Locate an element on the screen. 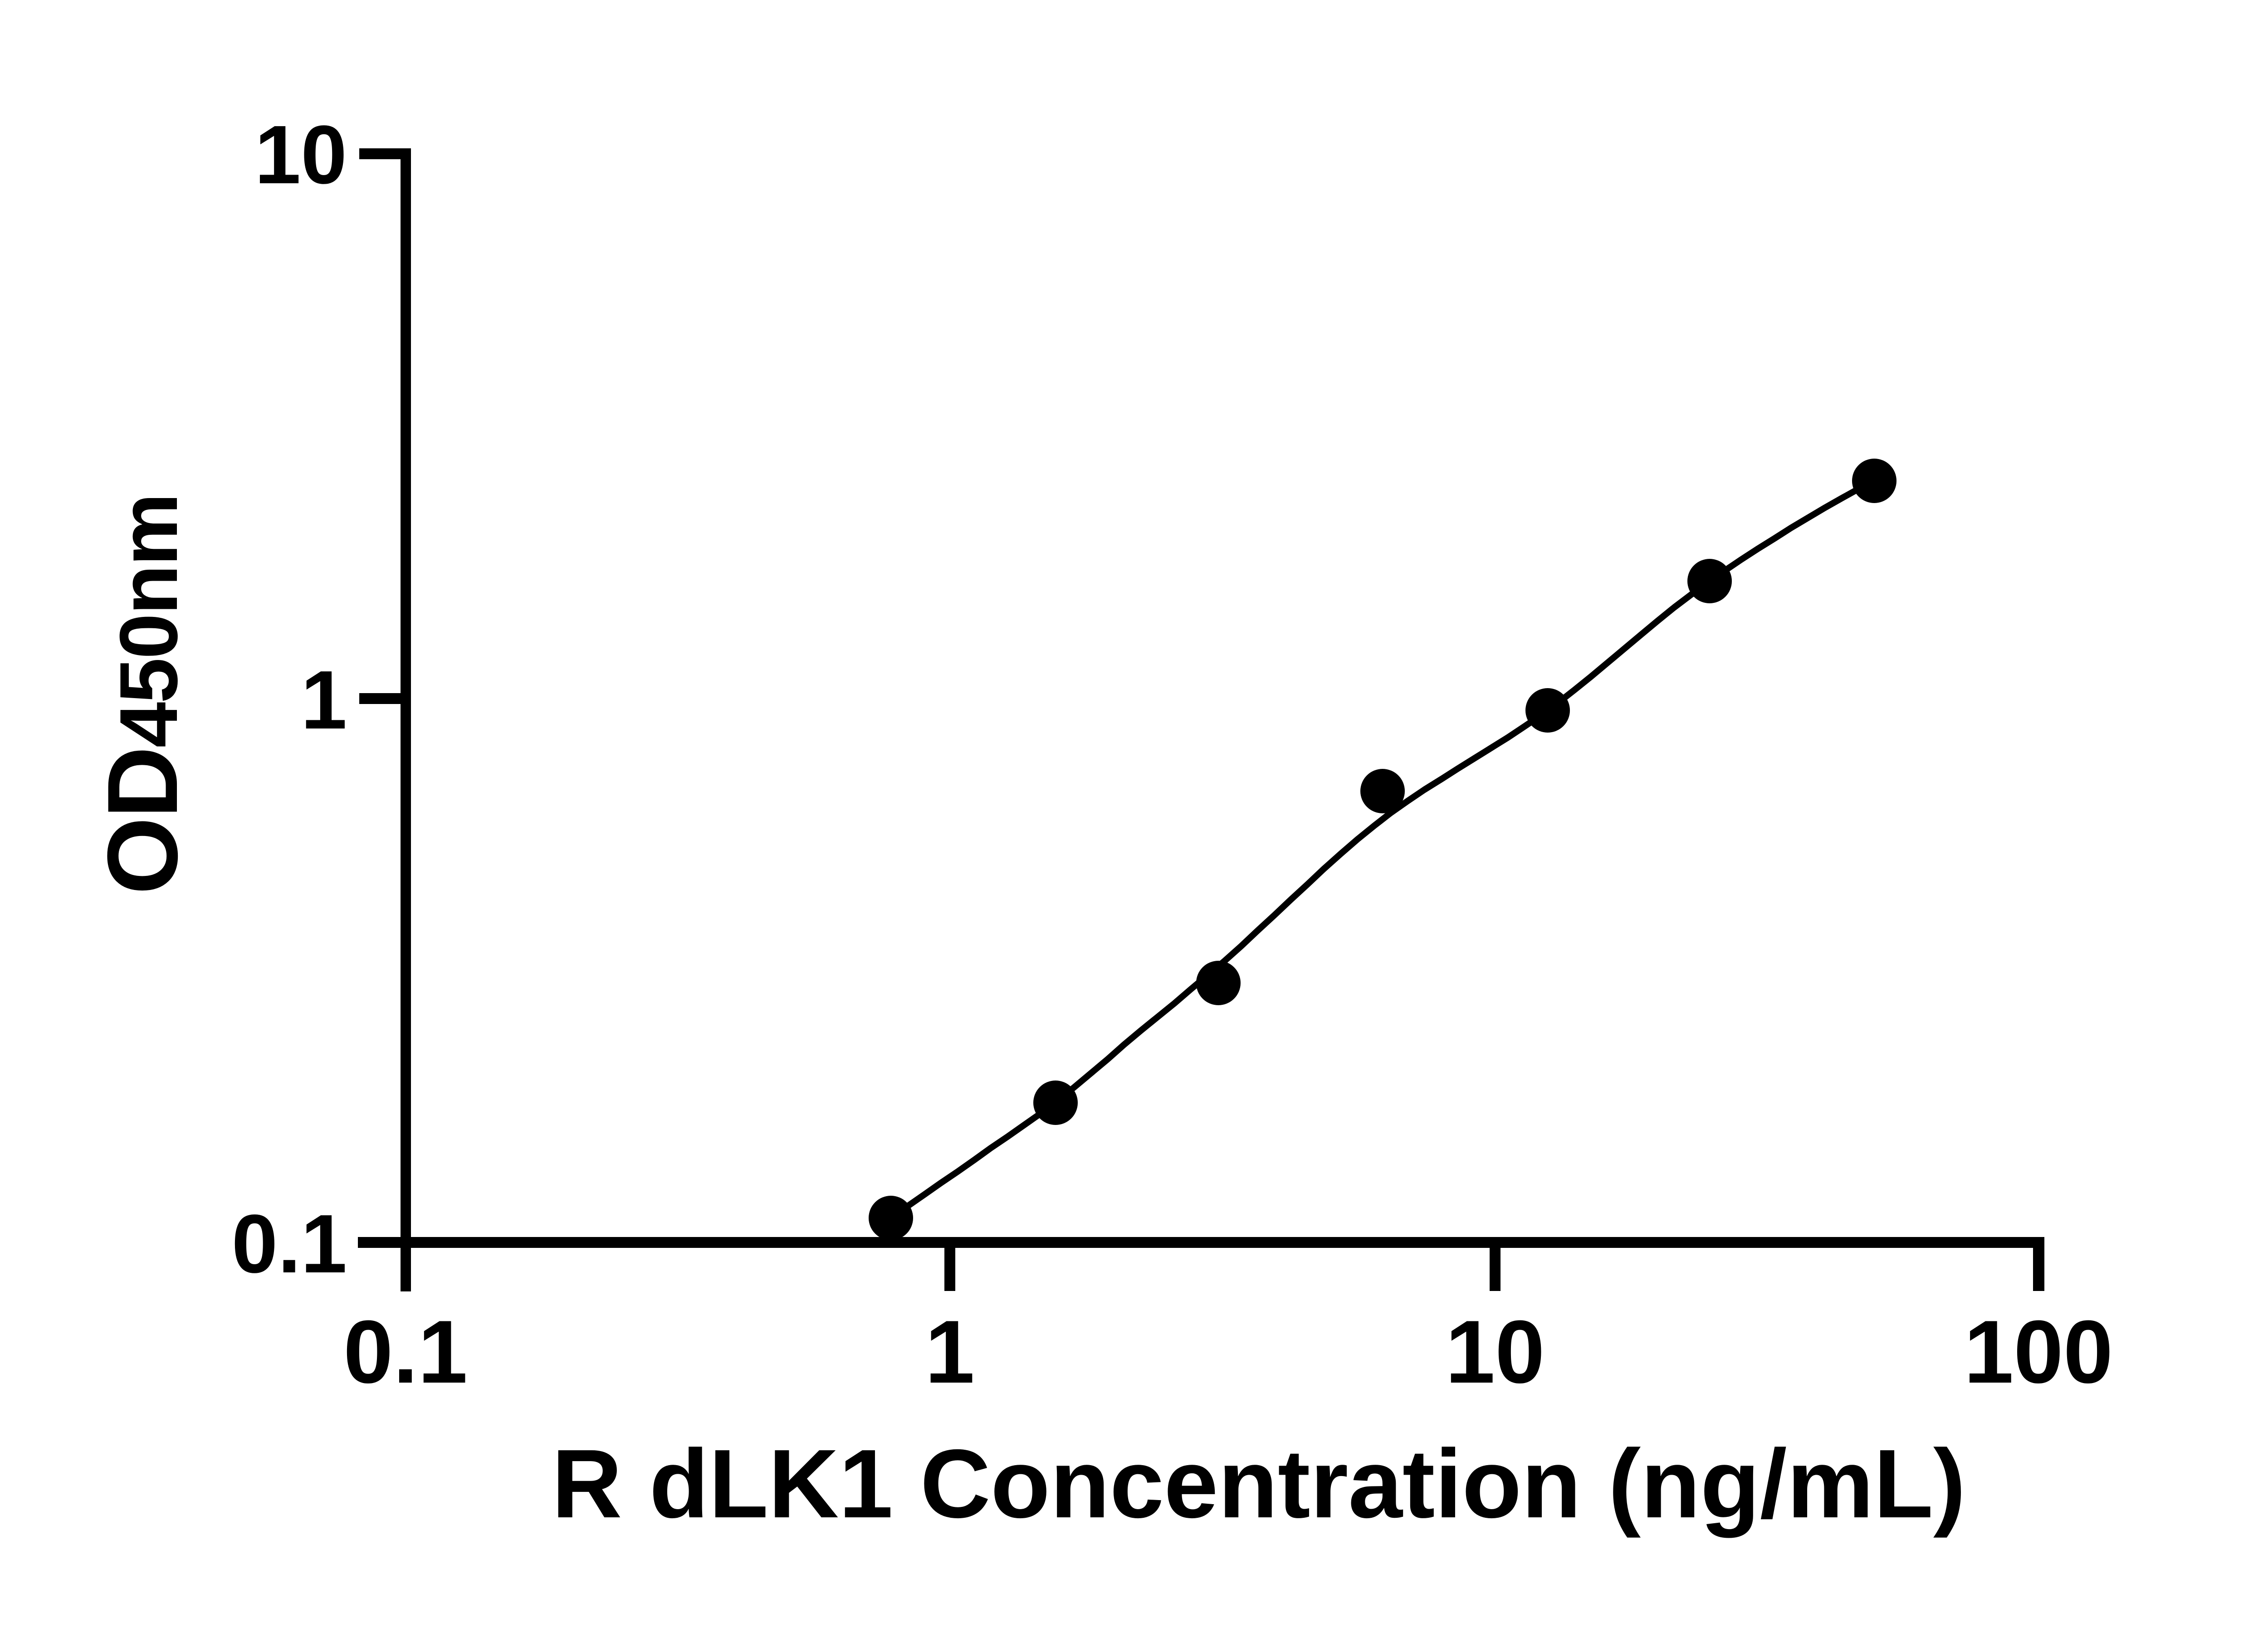 The image size is (2268, 1633). svg-text: 100 is located at coordinates (2038, 1352).